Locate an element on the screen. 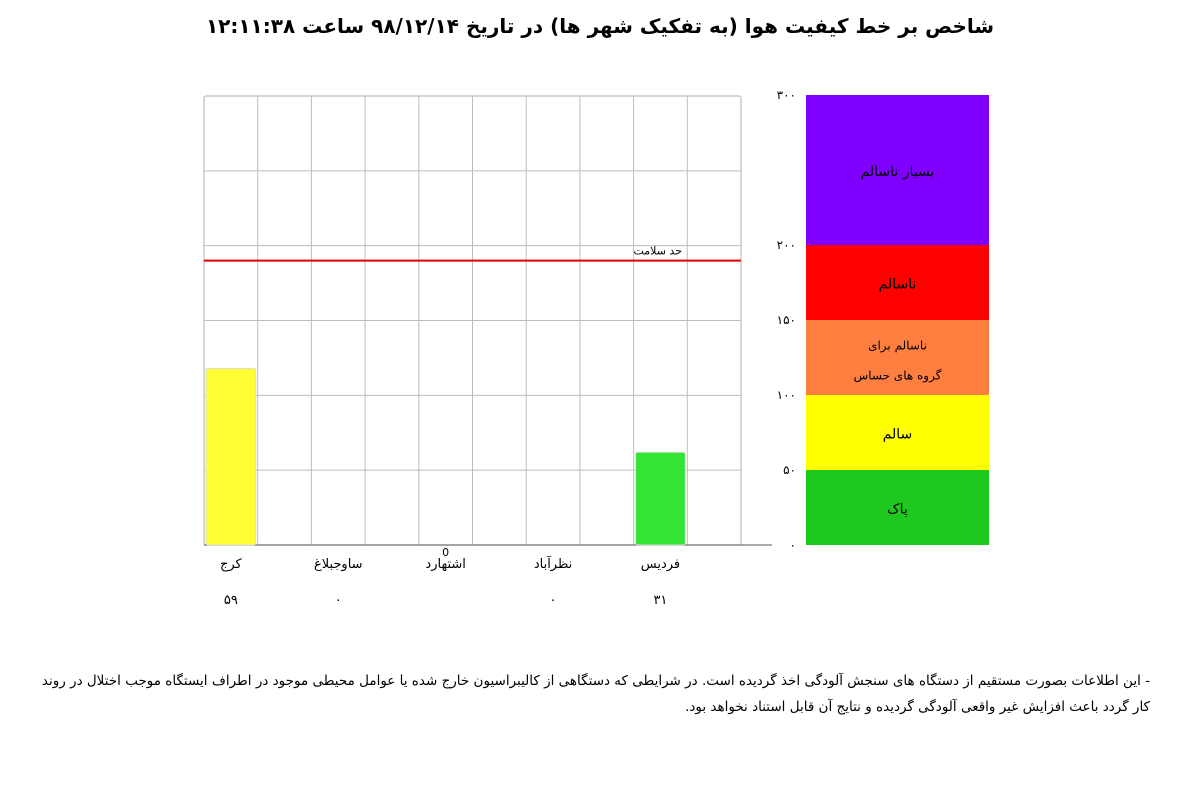  value-label-1: ۳۱ is located at coordinates (660, 600).